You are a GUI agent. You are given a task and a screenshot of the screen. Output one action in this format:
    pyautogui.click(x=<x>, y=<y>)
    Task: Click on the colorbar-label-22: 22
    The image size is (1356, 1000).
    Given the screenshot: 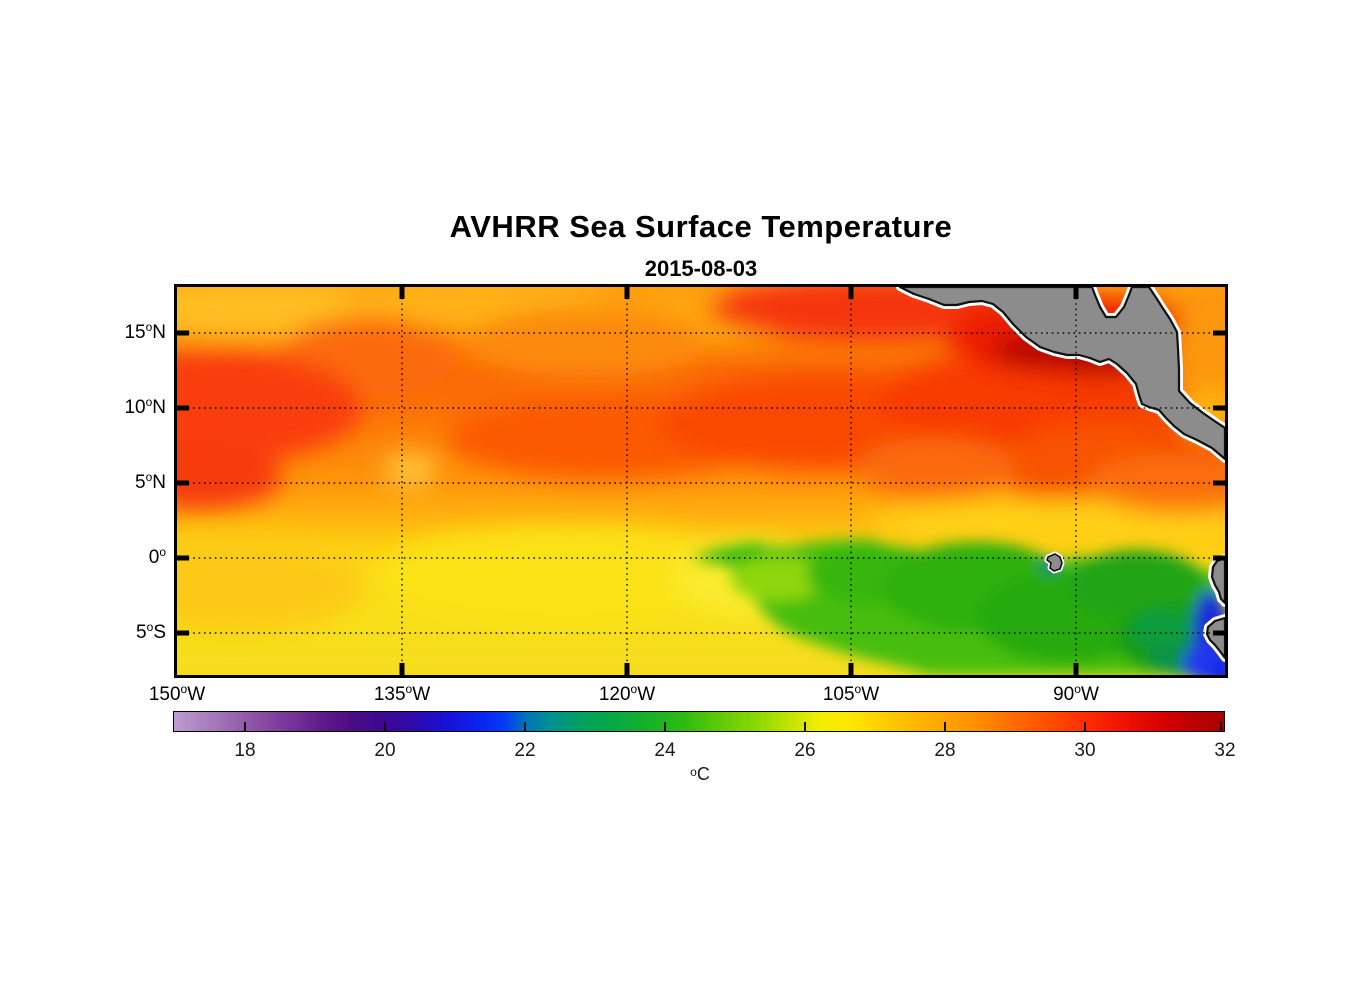 What is the action you would take?
    pyautogui.click(x=525, y=750)
    